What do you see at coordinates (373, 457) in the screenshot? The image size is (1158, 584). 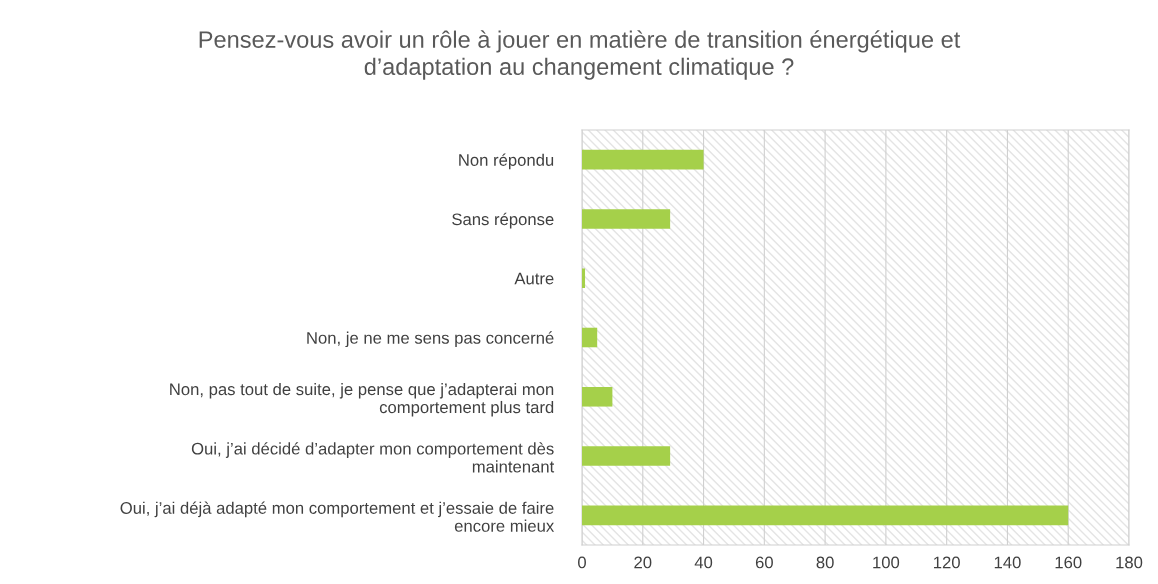 I see `y-tick-label: Oui, j’ai décidé d’adapter mon comportement dès maintenant` at bounding box center [373, 457].